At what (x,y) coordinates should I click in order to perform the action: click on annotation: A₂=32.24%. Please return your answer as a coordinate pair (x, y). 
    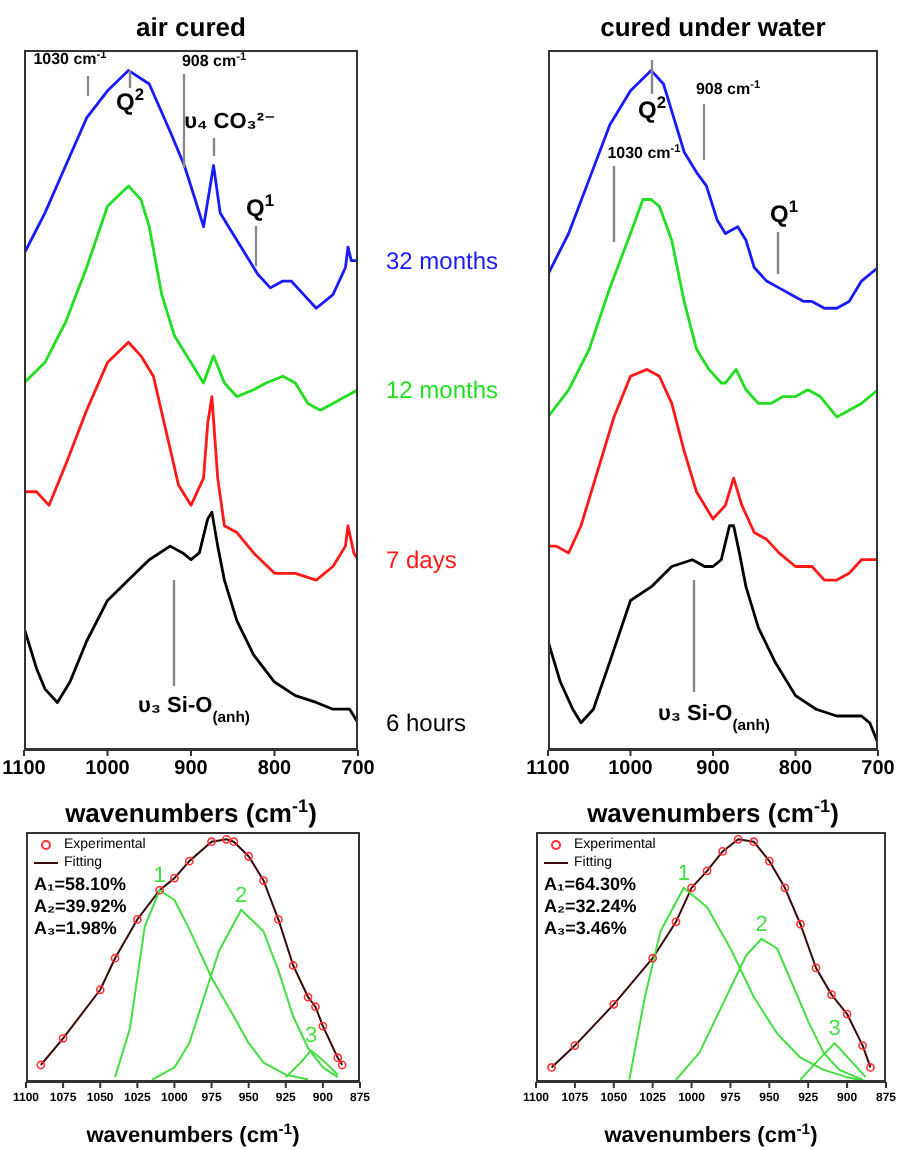
    Looking at the image, I should click on (590, 907).